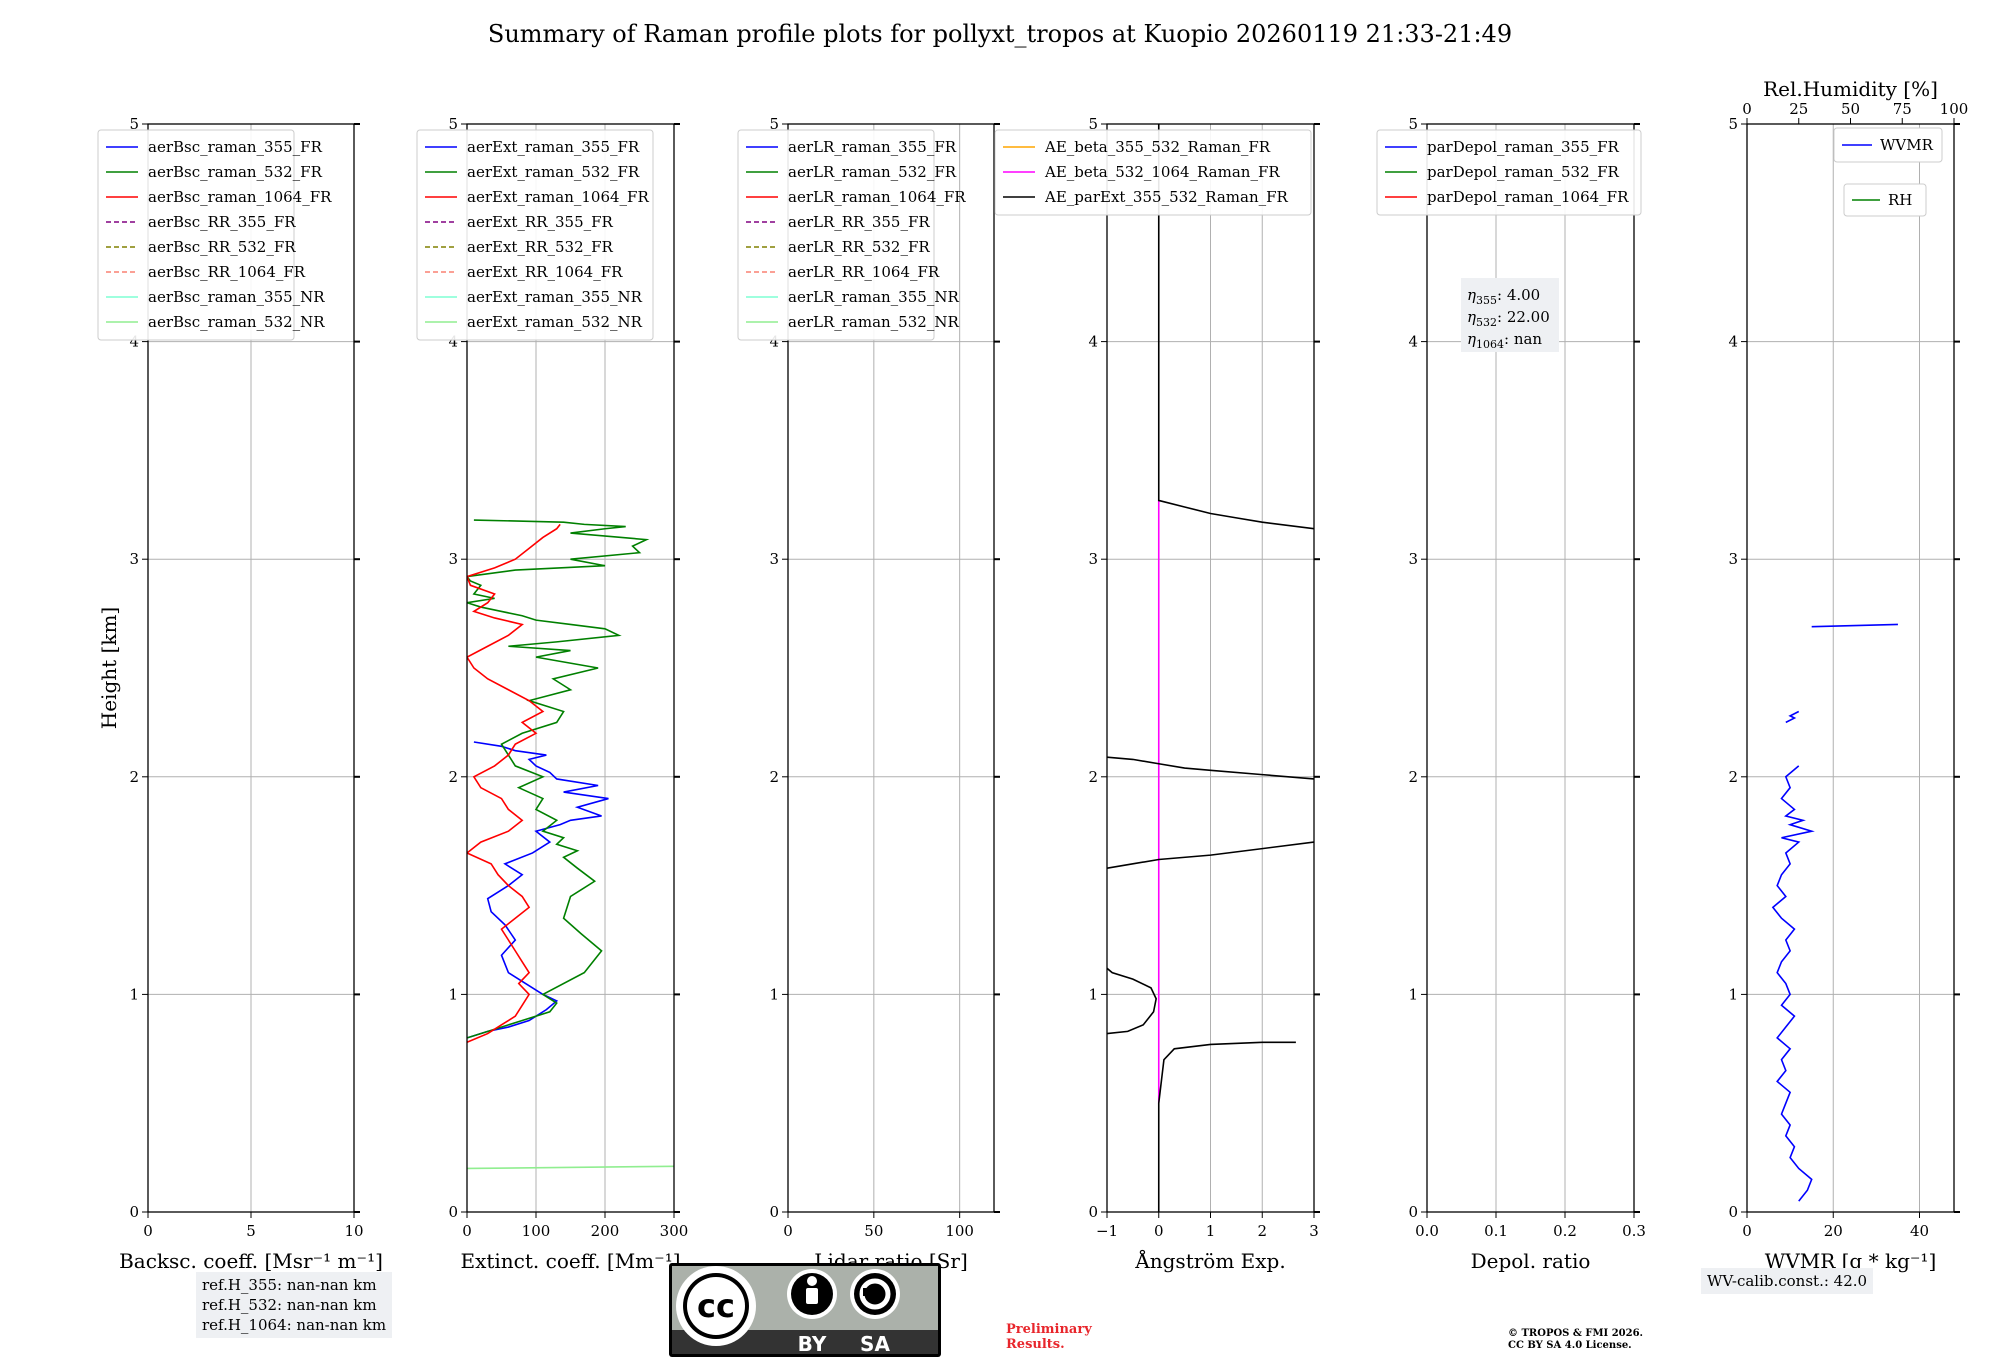 This screenshot has width=2000, height=1360. Describe the element at coordinates (109, 668) in the screenshot. I see `y-axis-label: Height [km]` at that location.